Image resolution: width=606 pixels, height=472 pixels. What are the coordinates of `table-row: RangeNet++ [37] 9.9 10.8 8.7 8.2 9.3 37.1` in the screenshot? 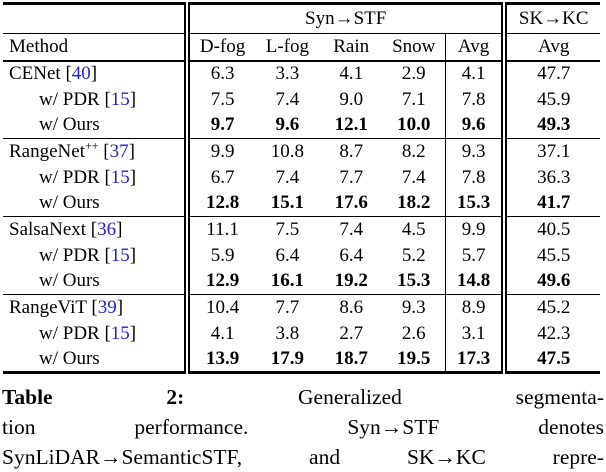 It's located at (301, 151).